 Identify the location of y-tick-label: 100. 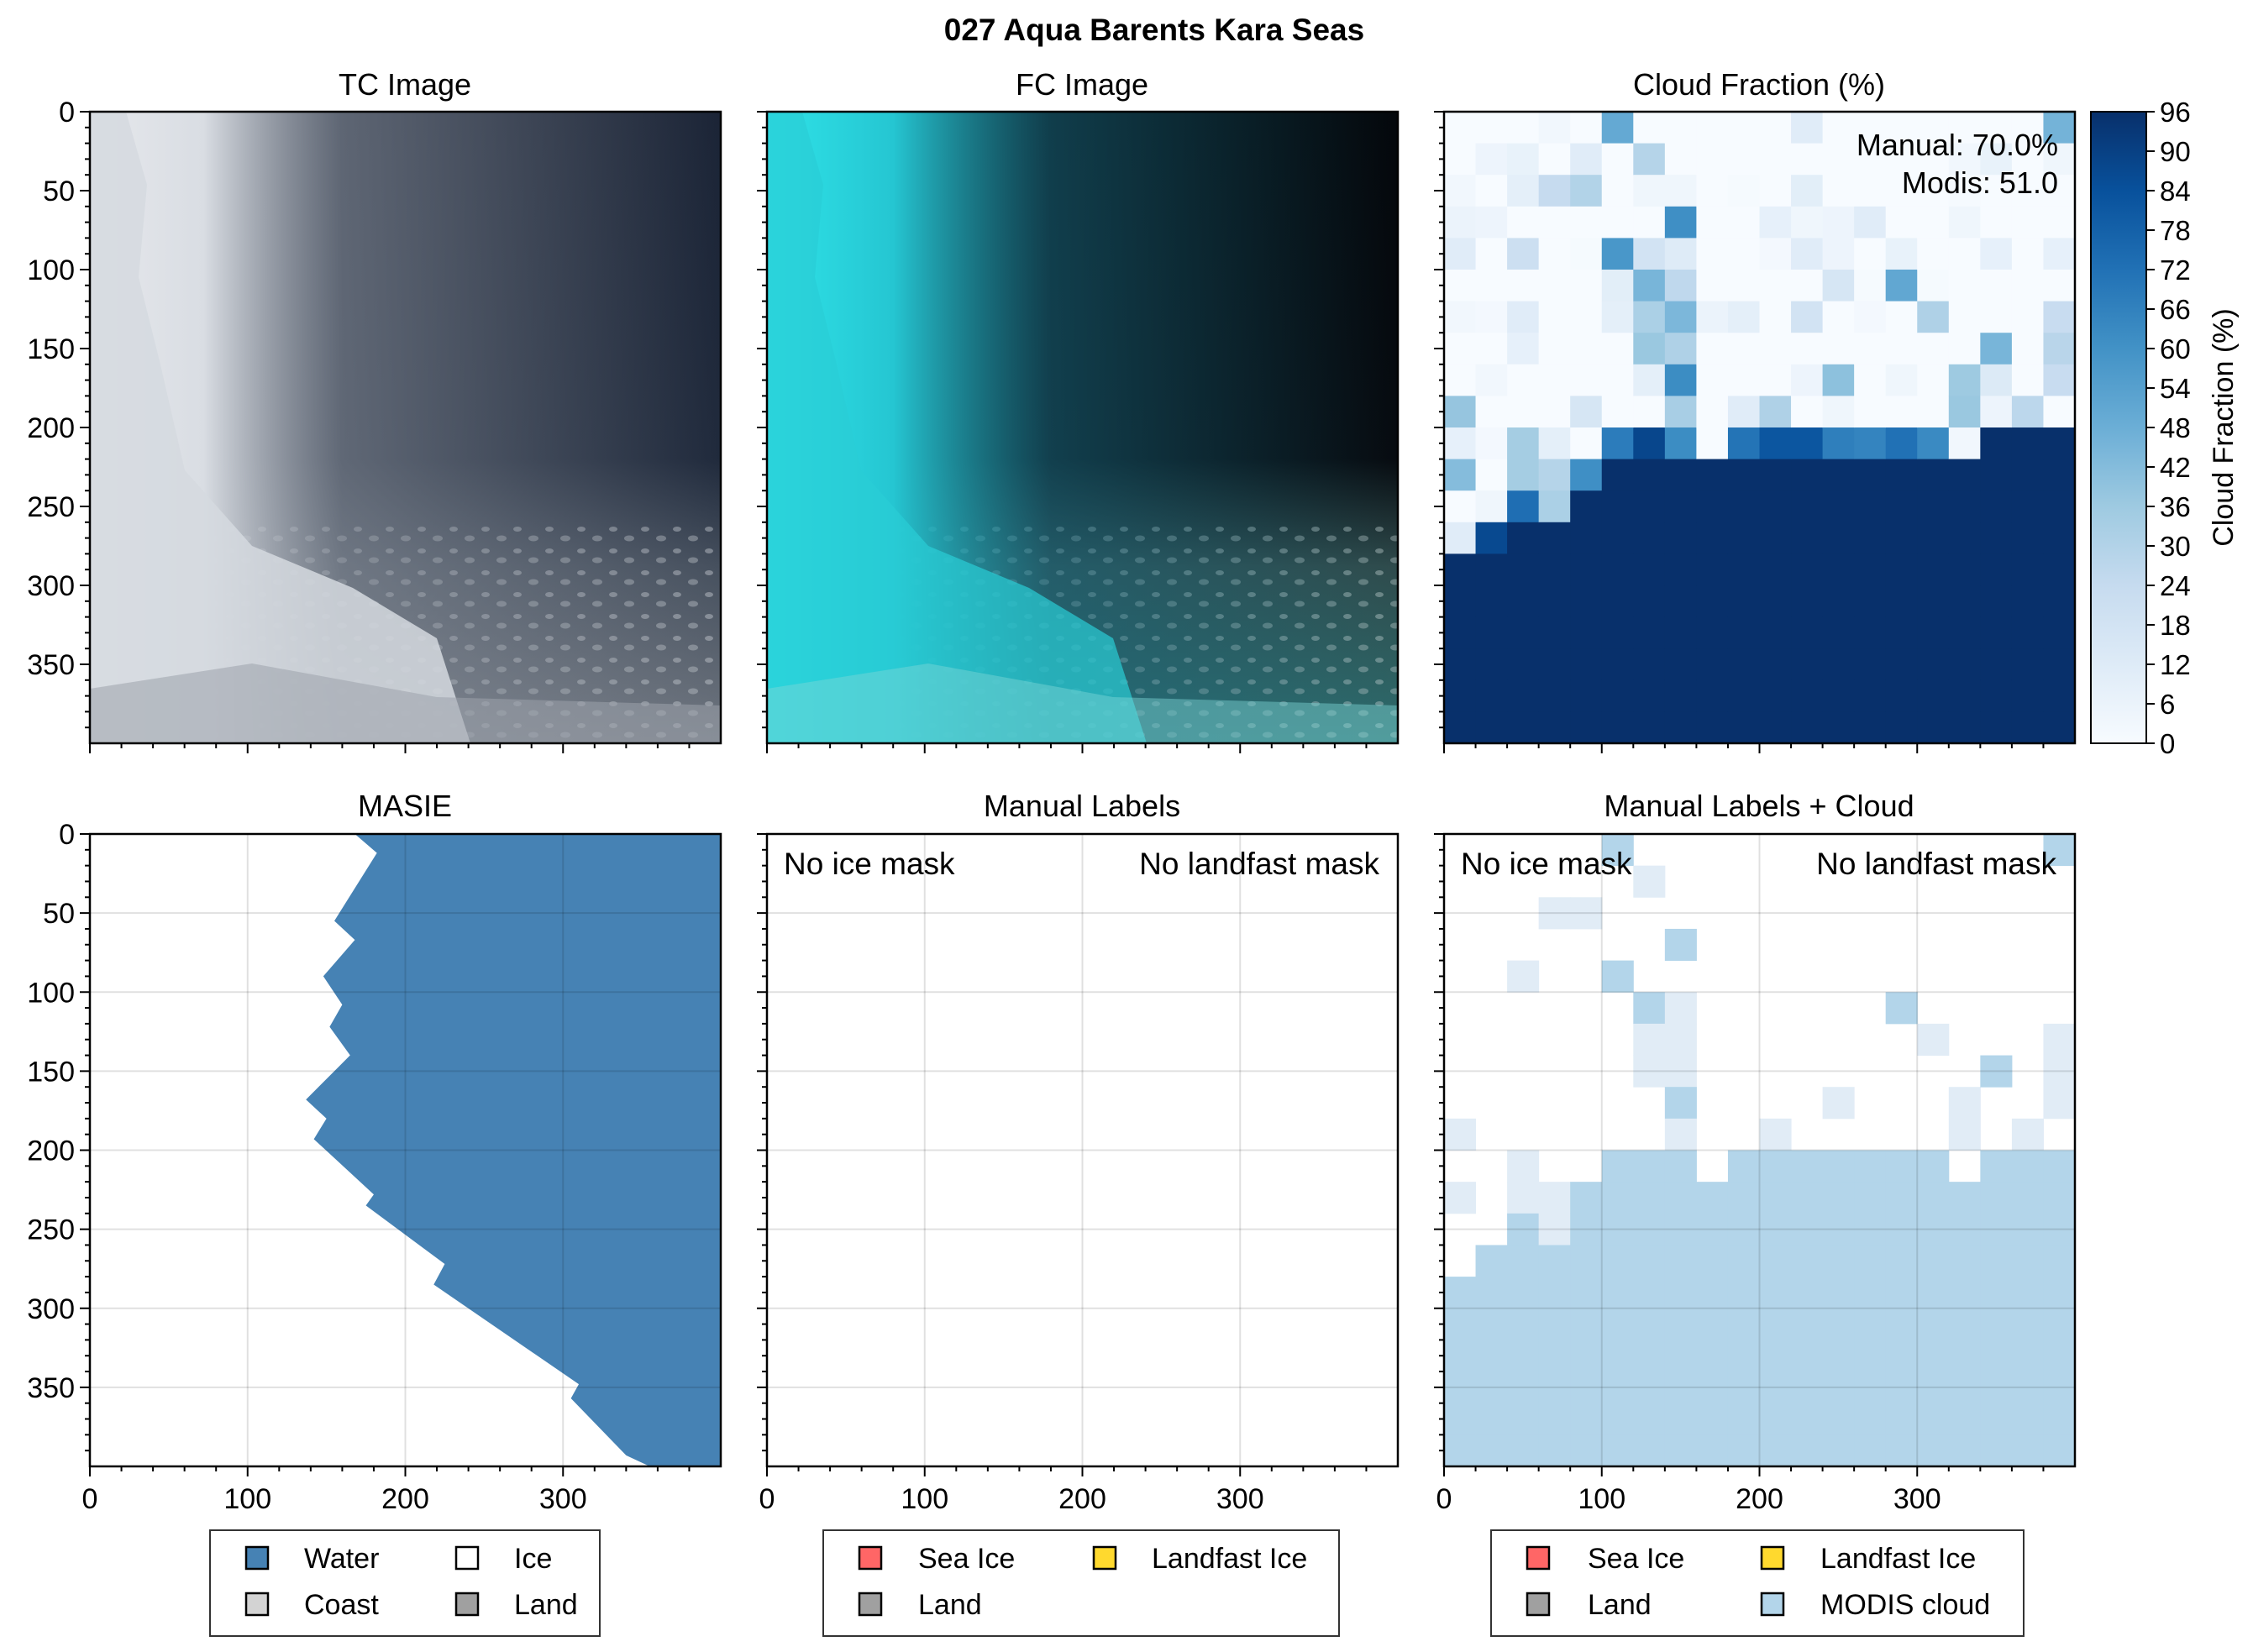
(51, 270).